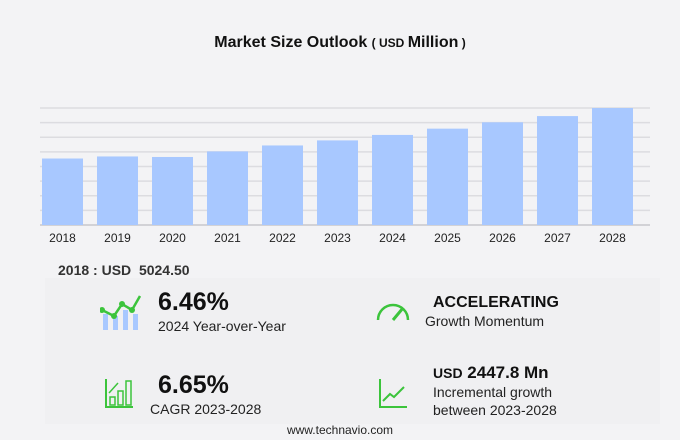 This screenshot has width=680, height=440. What do you see at coordinates (282, 238) in the screenshot?
I see `x-tick-label: 2022` at bounding box center [282, 238].